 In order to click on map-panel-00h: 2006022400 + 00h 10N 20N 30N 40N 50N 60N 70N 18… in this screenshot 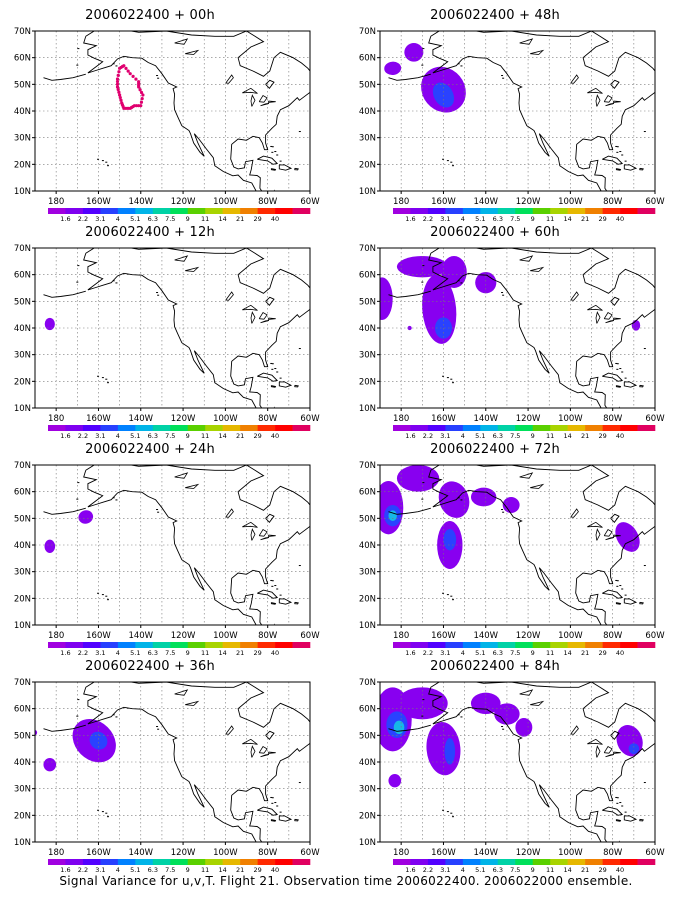, I will do `click(175, 115)`.